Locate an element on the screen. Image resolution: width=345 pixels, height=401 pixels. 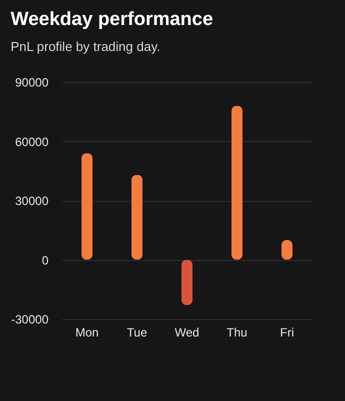
y-tick-label: -30000 is located at coordinates (30, 319).